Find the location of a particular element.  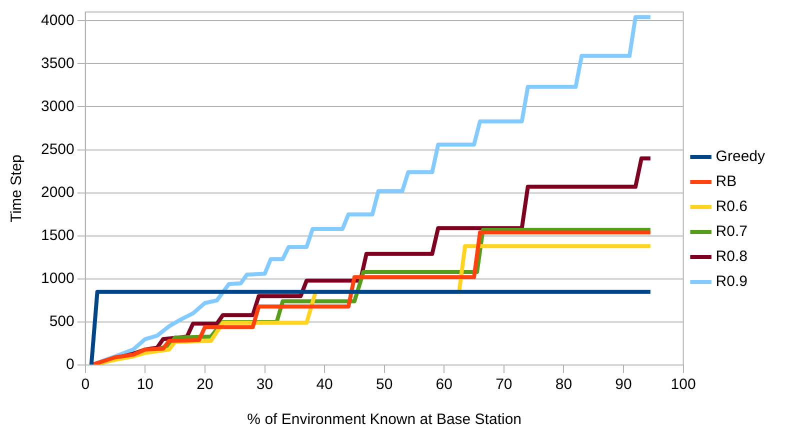

y-tick-label: 4000 is located at coordinates (57, 20).